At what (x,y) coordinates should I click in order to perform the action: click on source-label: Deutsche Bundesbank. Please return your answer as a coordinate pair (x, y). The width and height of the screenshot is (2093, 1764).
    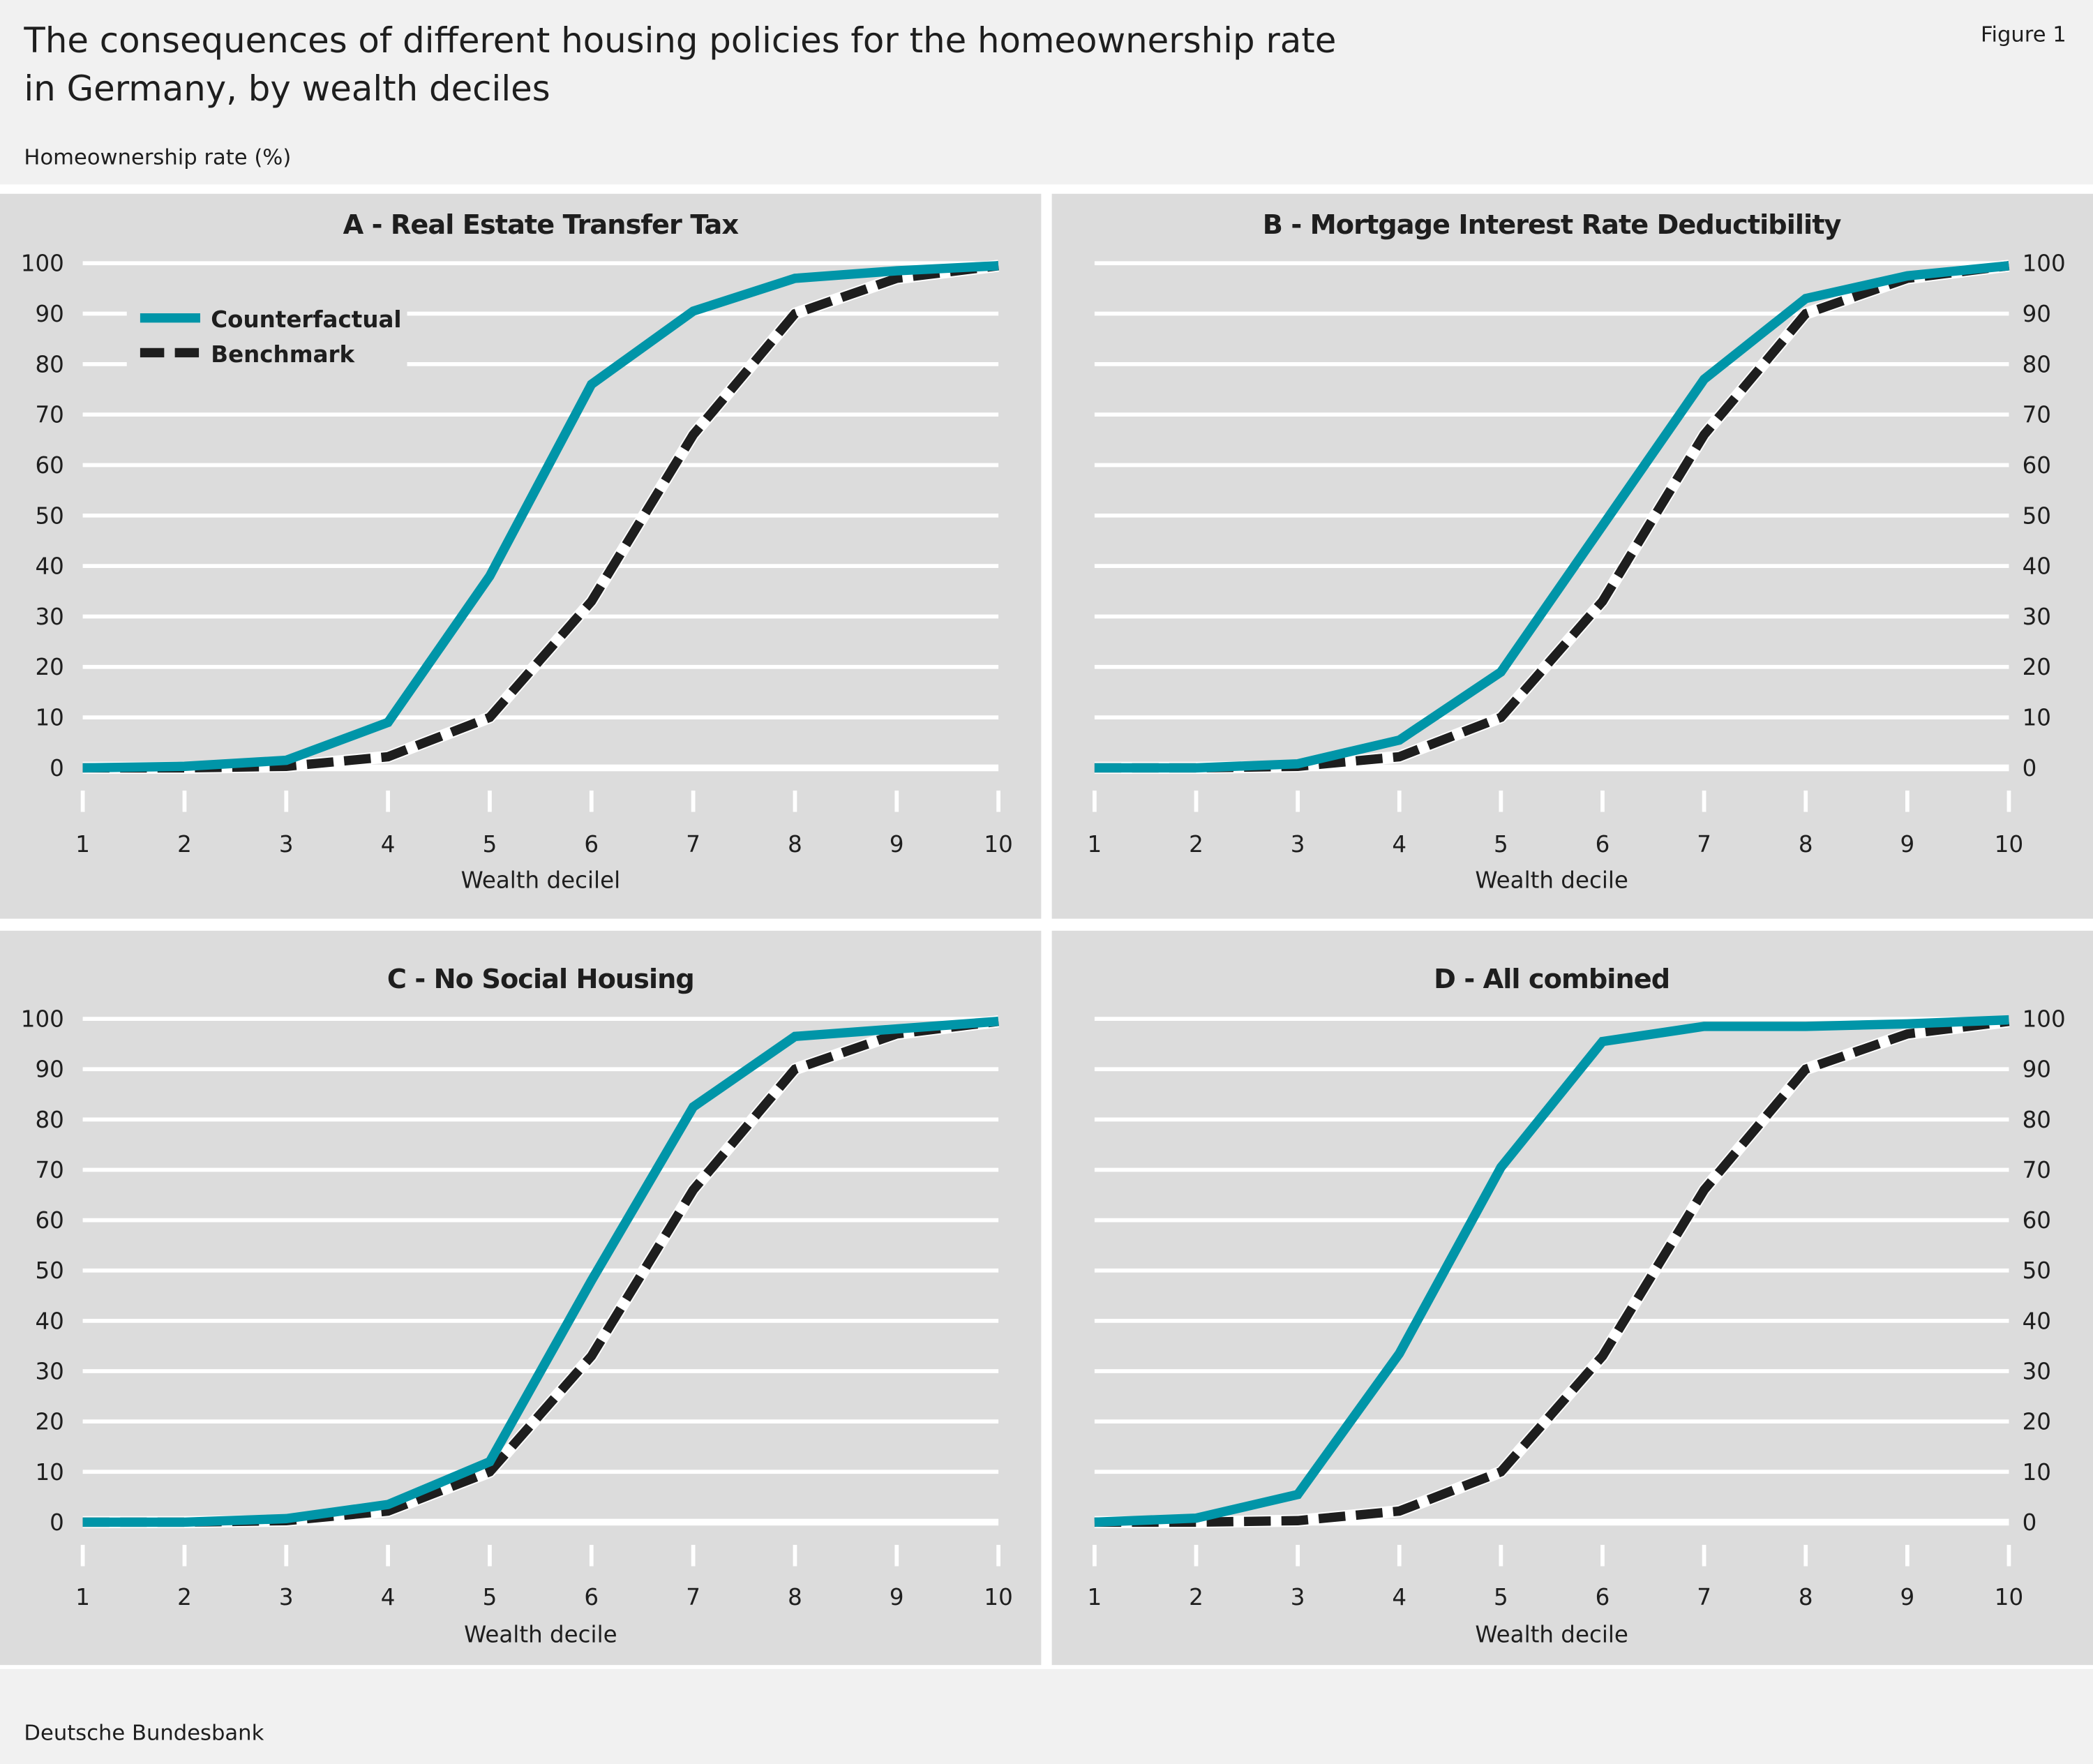
    Looking at the image, I should click on (144, 1733).